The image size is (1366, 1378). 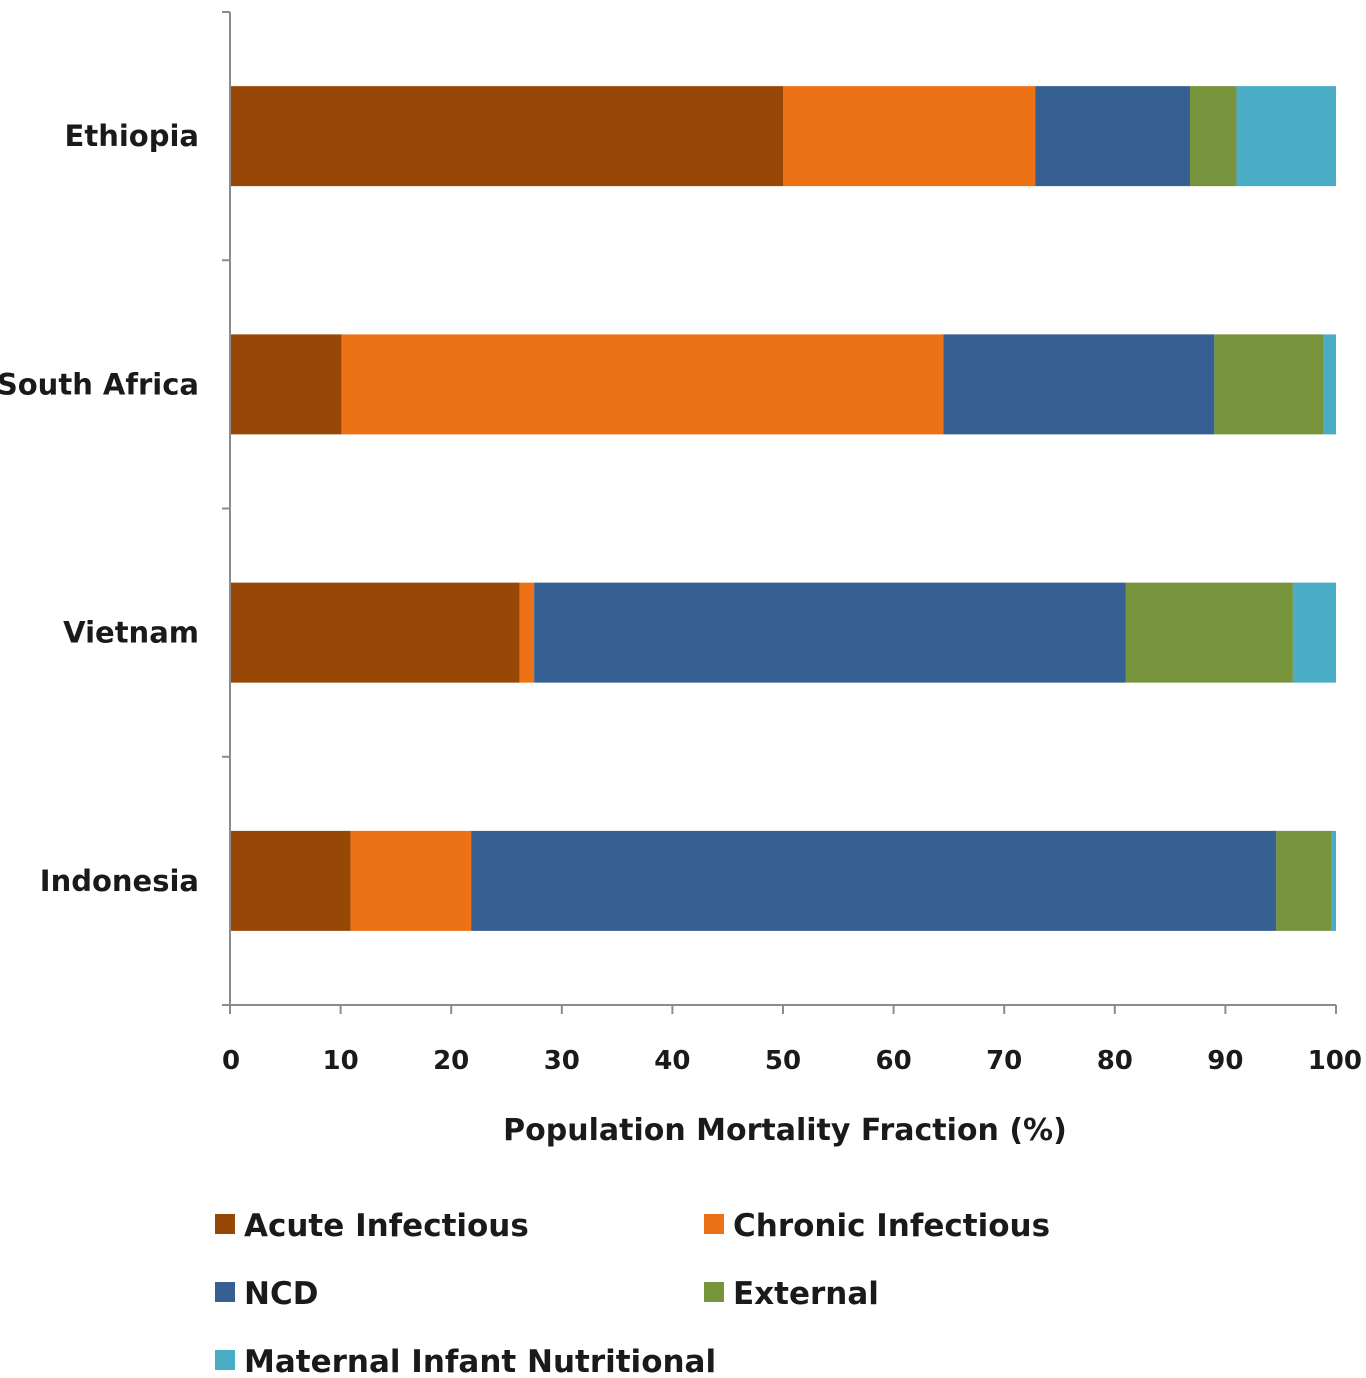 What do you see at coordinates (714, 1292) in the screenshot?
I see `legend-swatch-external` at bounding box center [714, 1292].